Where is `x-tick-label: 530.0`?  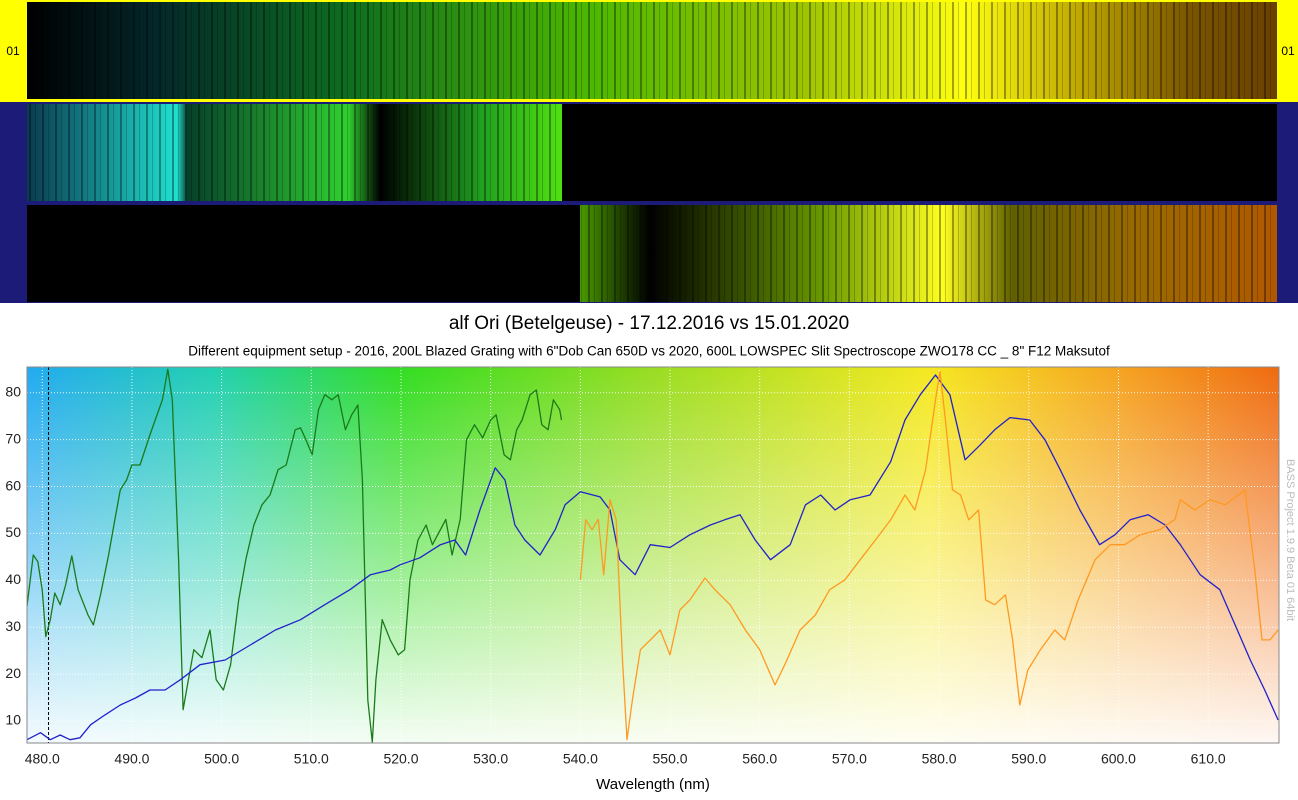 x-tick-label: 530.0 is located at coordinates (490, 759).